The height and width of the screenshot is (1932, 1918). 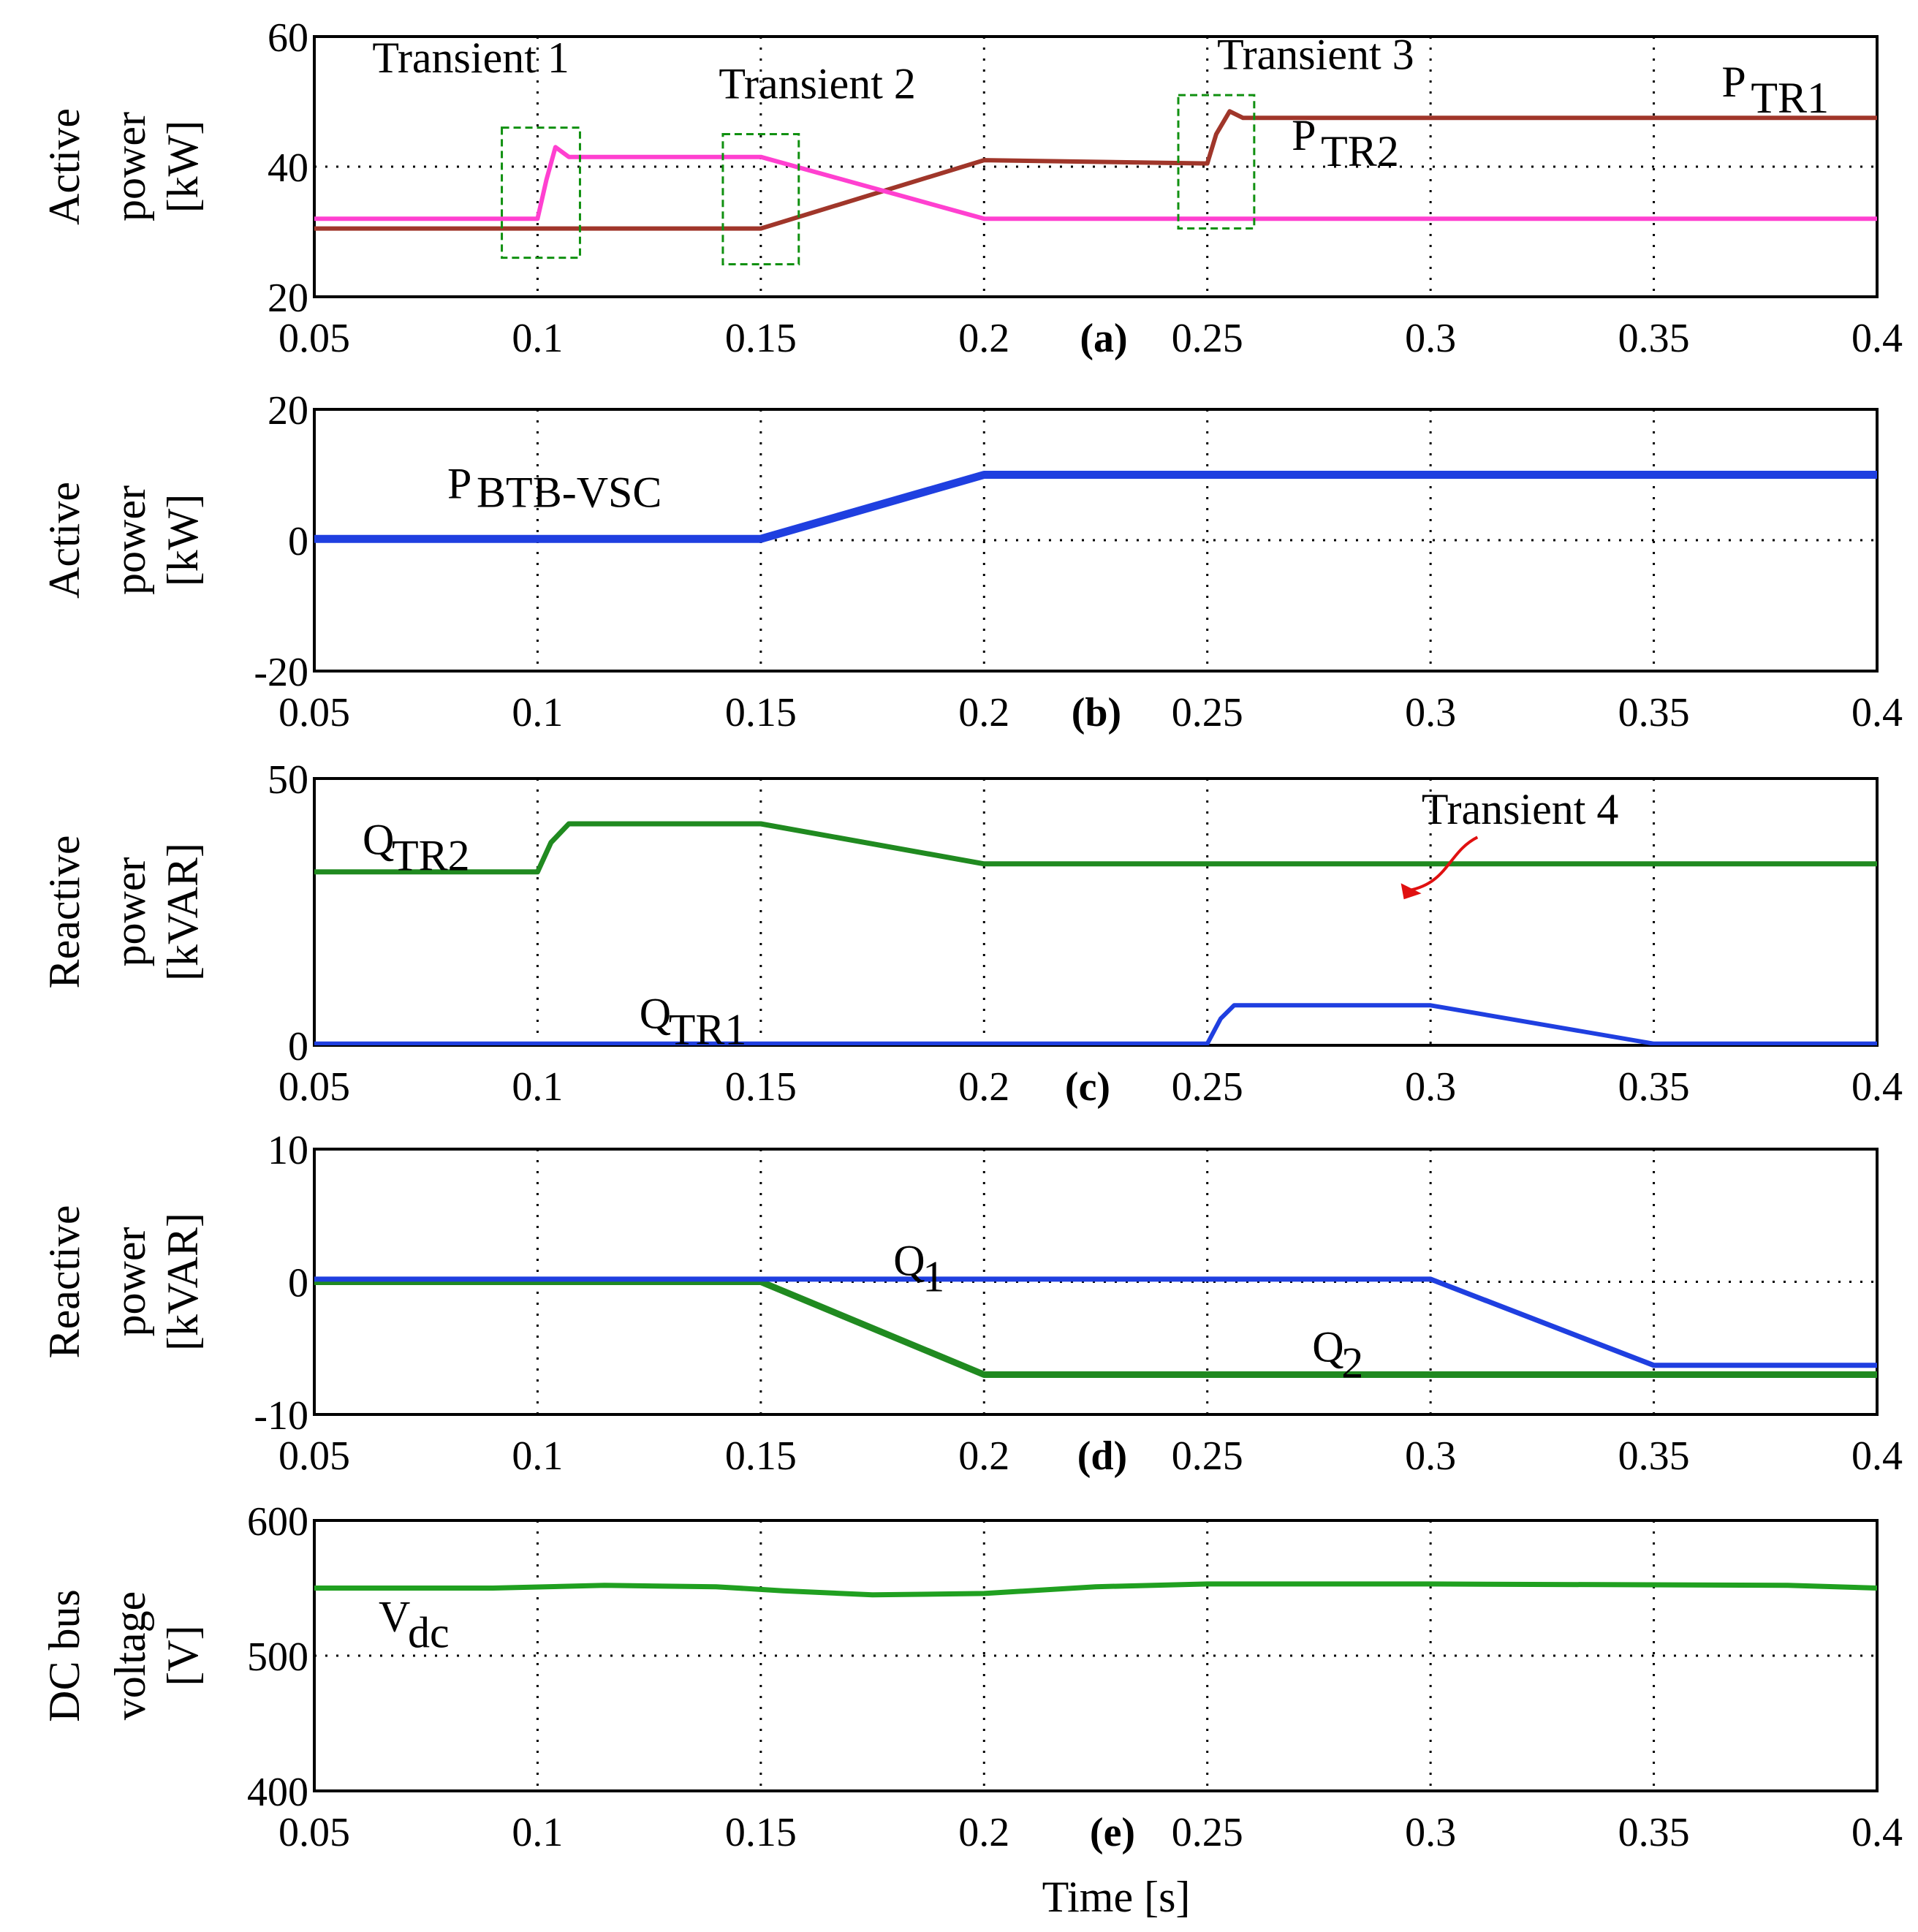 What do you see at coordinates (1102, 1456) in the screenshot?
I see `panel-label: (d)` at bounding box center [1102, 1456].